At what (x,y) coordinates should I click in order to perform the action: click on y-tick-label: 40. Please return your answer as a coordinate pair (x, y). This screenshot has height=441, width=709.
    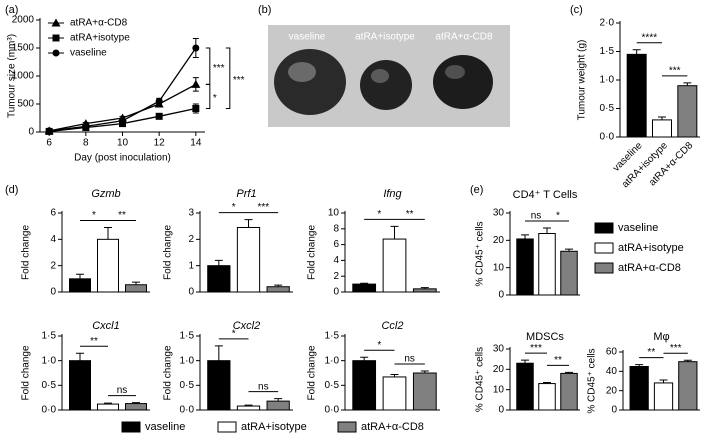
    Looking at the image, I should click on (612, 371).